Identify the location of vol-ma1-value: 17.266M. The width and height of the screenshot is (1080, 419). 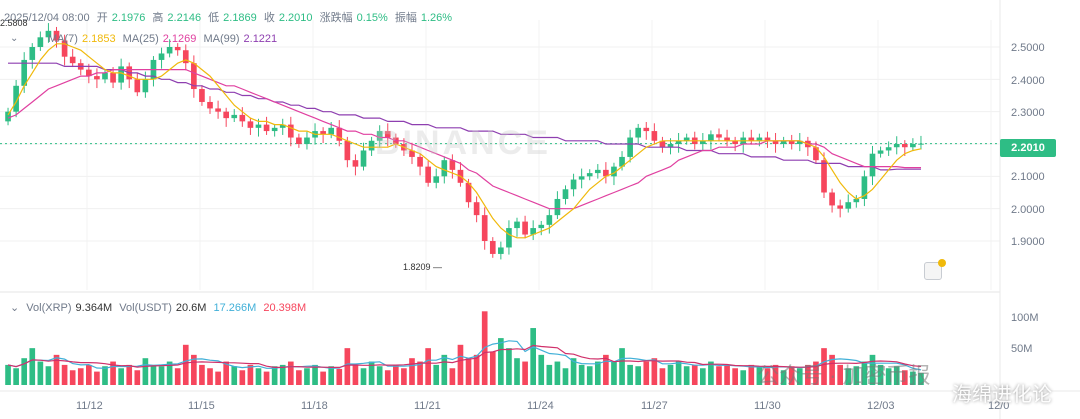
(235, 308).